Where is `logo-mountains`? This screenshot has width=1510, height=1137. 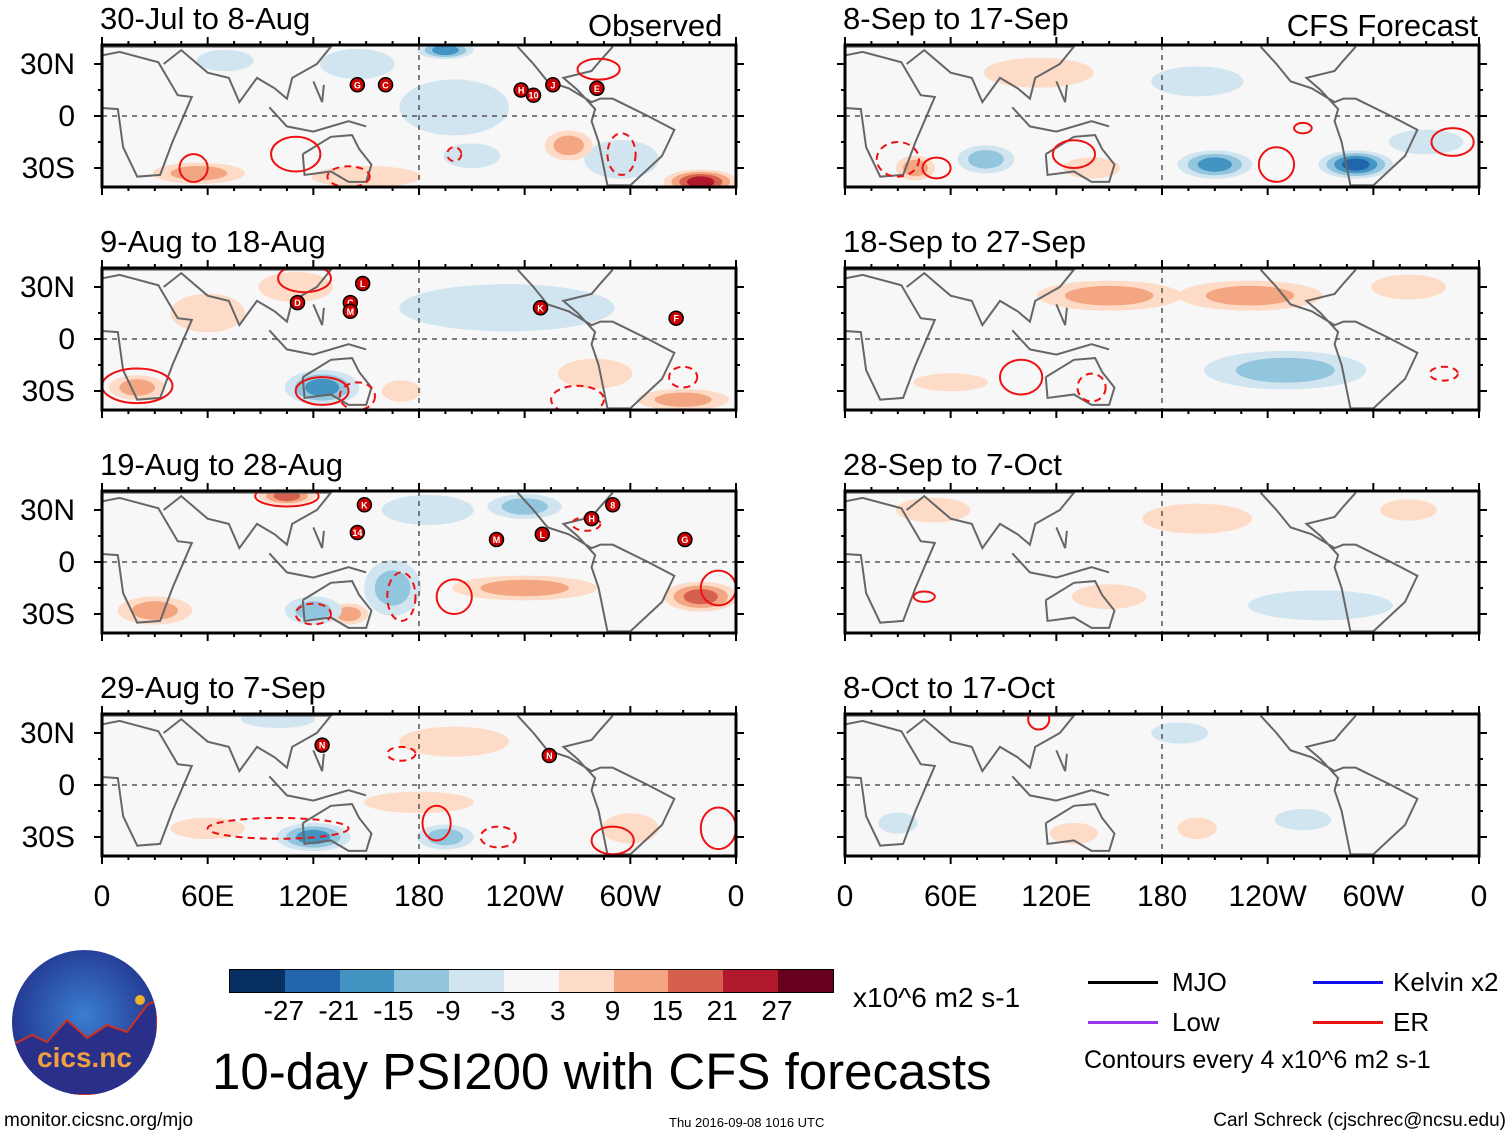
logo-mountains is located at coordinates (84, 1045).